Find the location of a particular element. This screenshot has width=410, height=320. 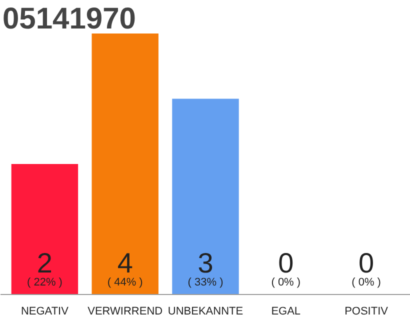

annotation: ( 33% ) is located at coordinates (206, 282).